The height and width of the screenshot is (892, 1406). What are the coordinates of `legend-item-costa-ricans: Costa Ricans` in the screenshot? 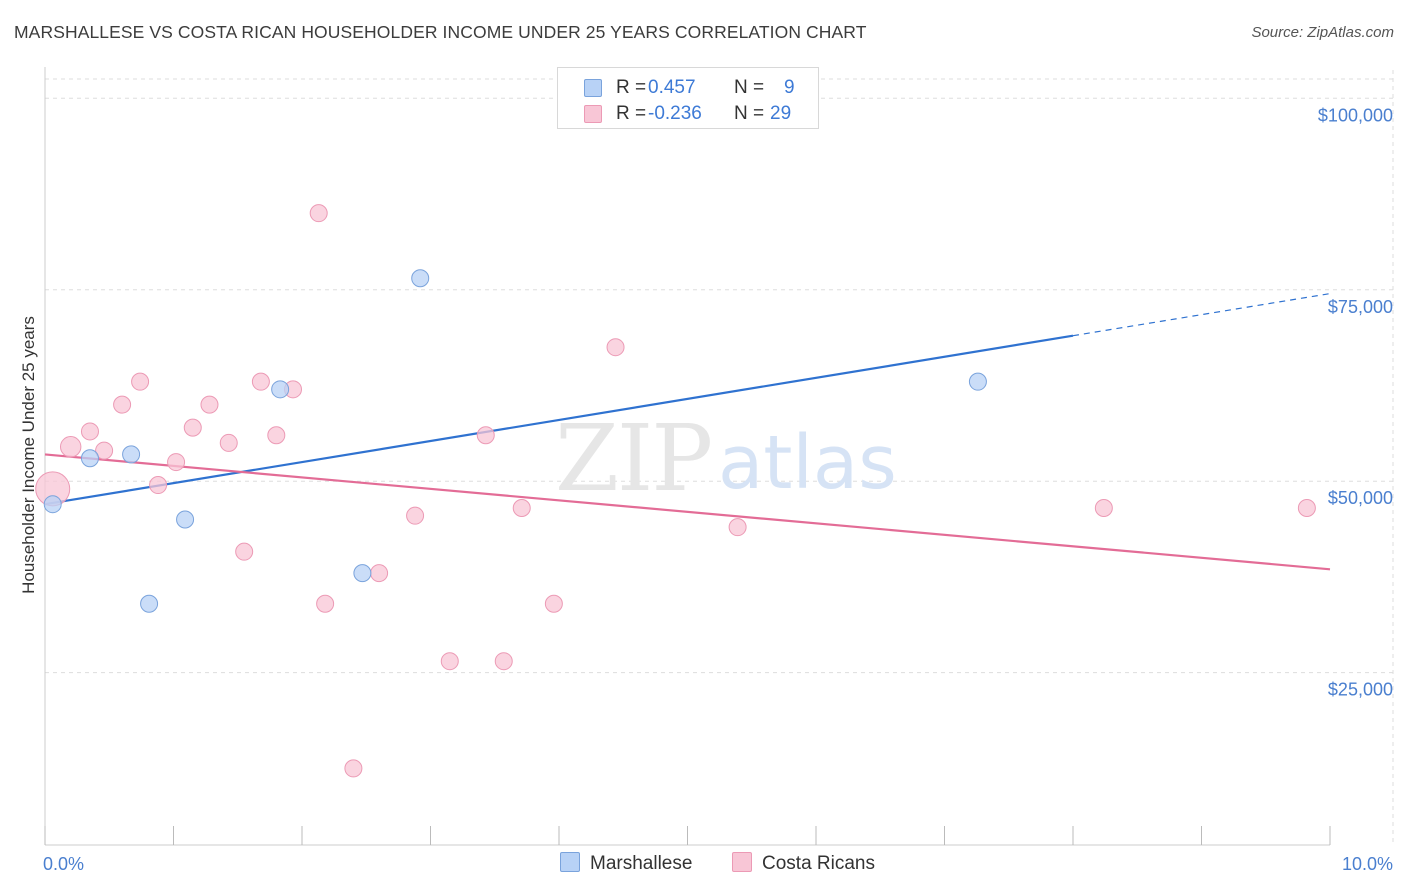 It's located at (803, 863).